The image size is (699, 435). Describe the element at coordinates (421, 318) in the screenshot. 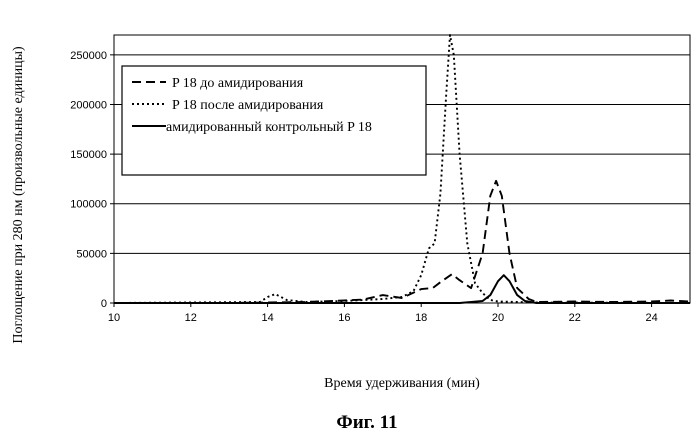

I see `x-tick-label: 18` at that location.